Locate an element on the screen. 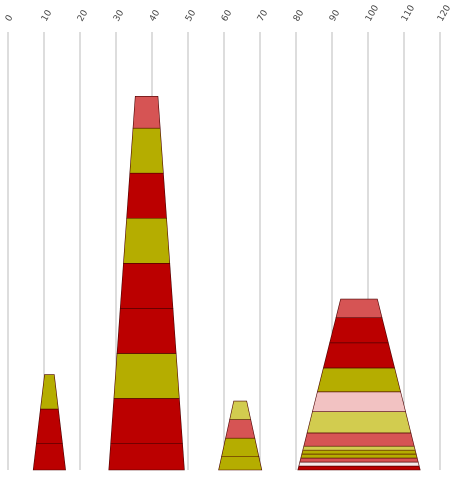 This screenshot has height=477, width=452. x-tick-label-20: 20 is located at coordinates (83, 15).